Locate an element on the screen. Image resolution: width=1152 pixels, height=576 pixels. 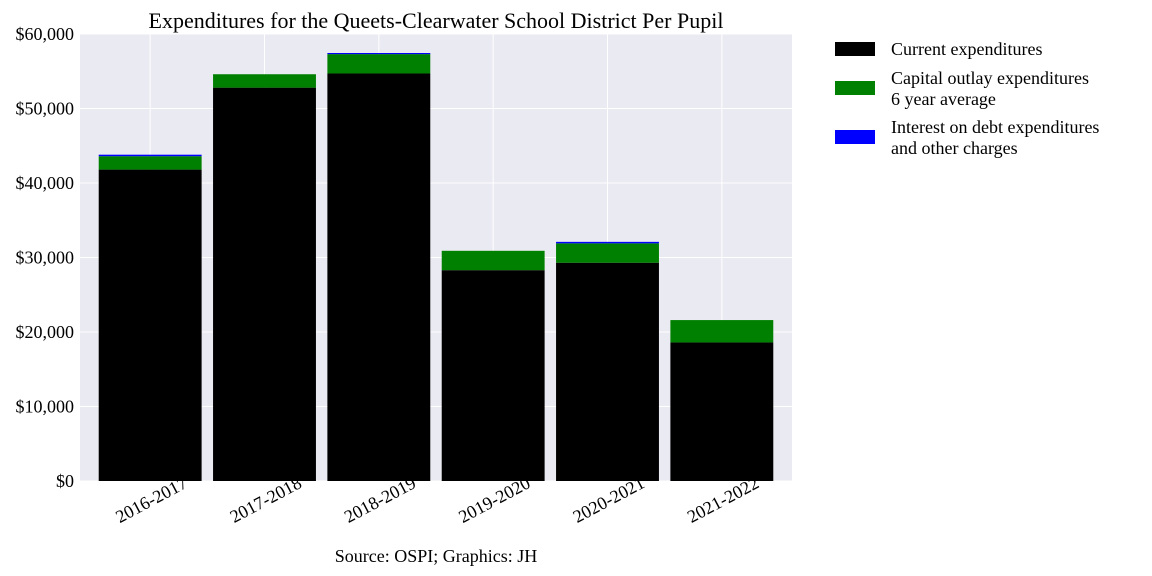
y-tick-label: $30,000 is located at coordinates (45, 258).